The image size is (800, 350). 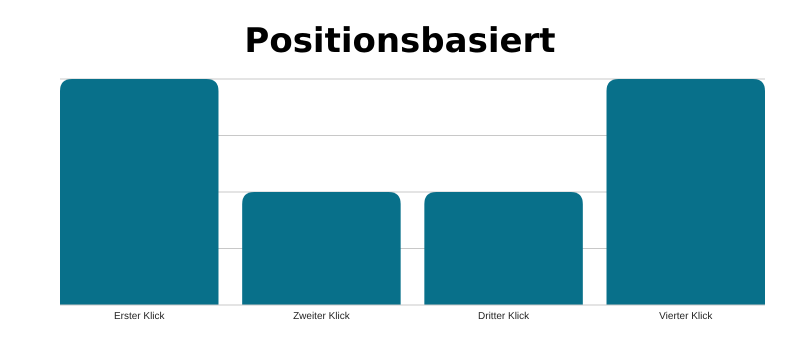 What do you see at coordinates (686, 316) in the screenshot?
I see `x-tick-label: Vierter Klick` at bounding box center [686, 316].